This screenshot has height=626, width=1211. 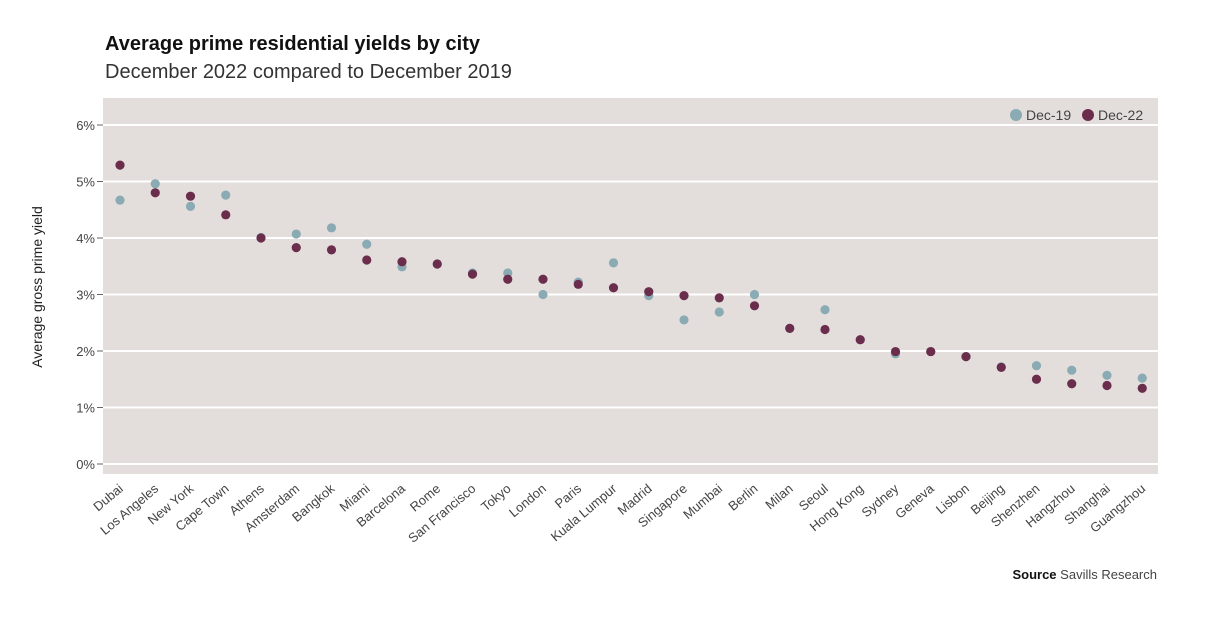 What do you see at coordinates (914, 500) in the screenshot?
I see `x-tick-label: Geneva` at bounding box center [914, 500].